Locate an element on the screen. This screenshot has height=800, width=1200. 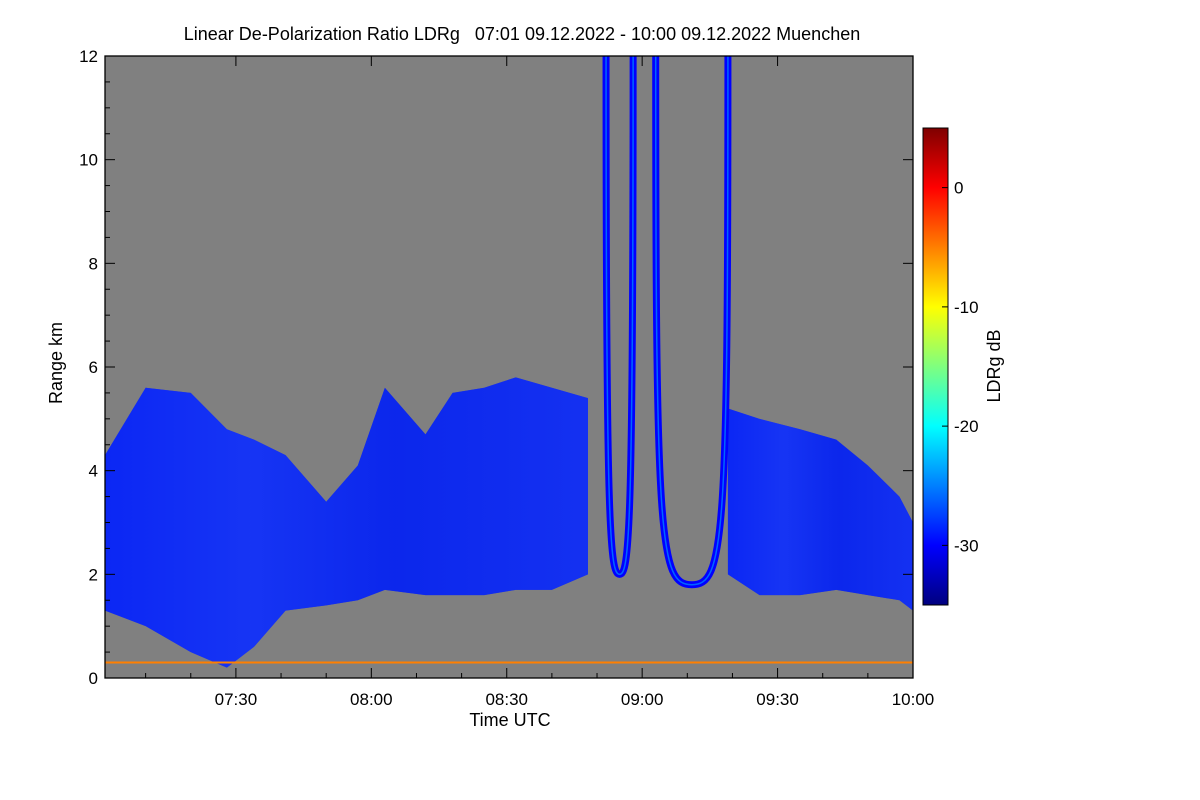
x-axis-label: Time UTC is located at coordinates (509, 720).